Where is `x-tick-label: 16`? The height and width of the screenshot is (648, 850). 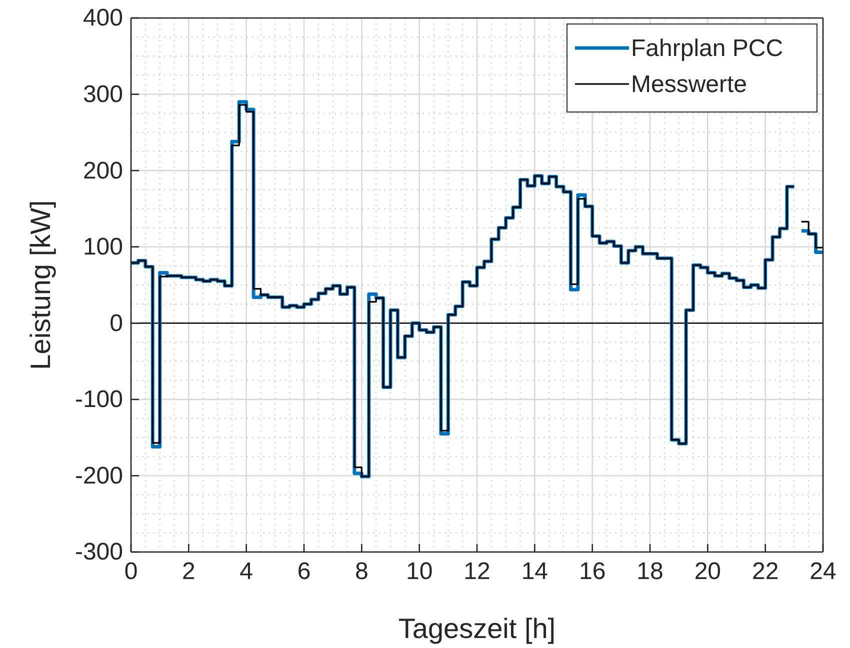 x-tick-label: 16 is located at coordinates (592, 572).